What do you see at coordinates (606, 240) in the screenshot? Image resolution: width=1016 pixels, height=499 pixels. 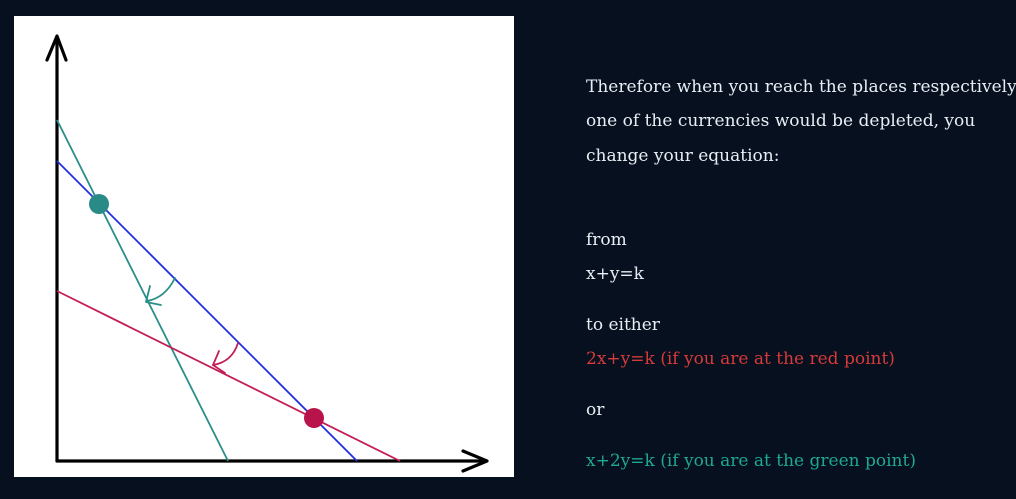 I see `from-label: from` at bounding box center [606, 240].